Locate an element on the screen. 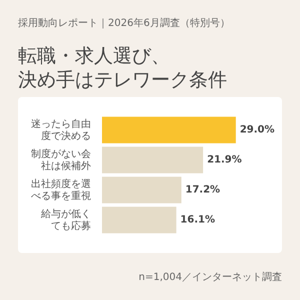 The width and height of the screenshot is (300, 300). y-tick-label: 給与が低くても応募 is located at coordinates (65, 220).